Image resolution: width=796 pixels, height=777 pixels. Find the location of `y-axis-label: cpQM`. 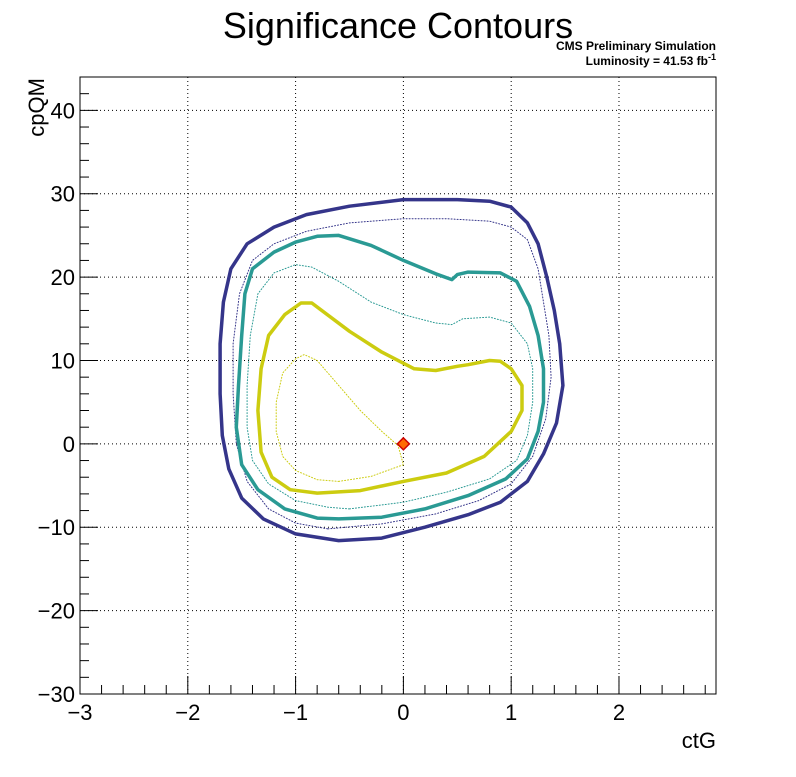

y-axis-label: cpQM is located at coordinates (36, 107).